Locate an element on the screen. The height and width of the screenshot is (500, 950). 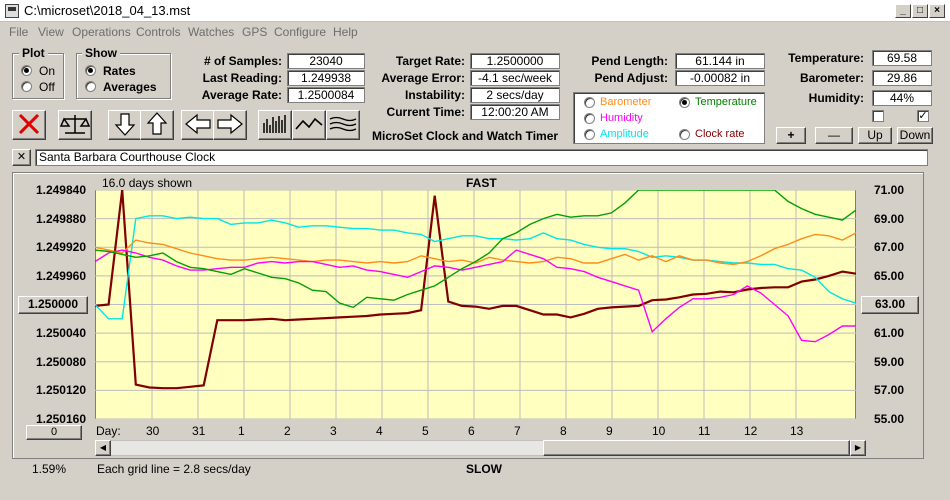
current-time-label: Current Time: is located at coordinates (425, 112).